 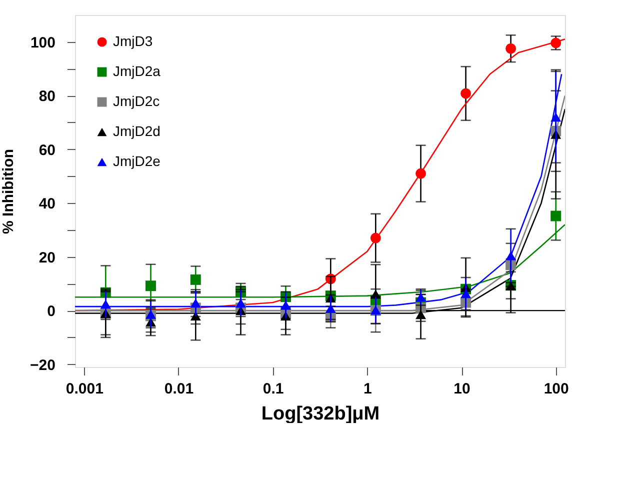 I want to click on legend-label: JmjD3, so click(x=133, y=41).